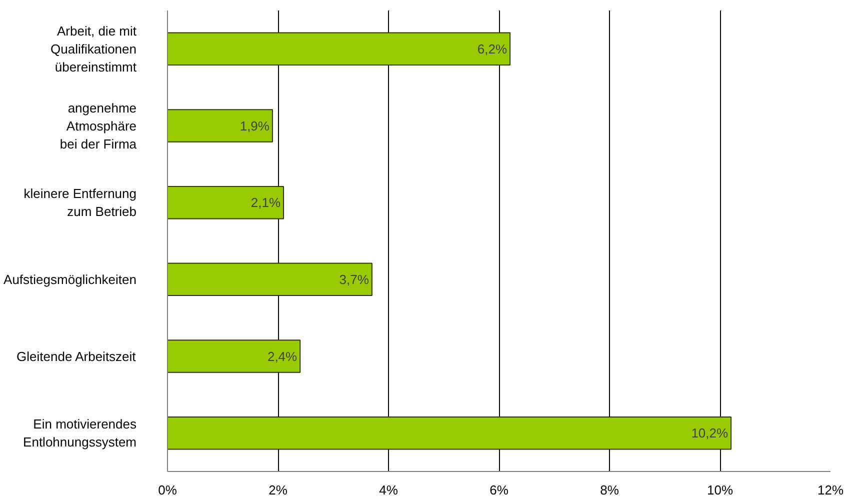 This screenshot has height=503, width=866. I want to click on x-tick-label: 6%, so click(499, 490).